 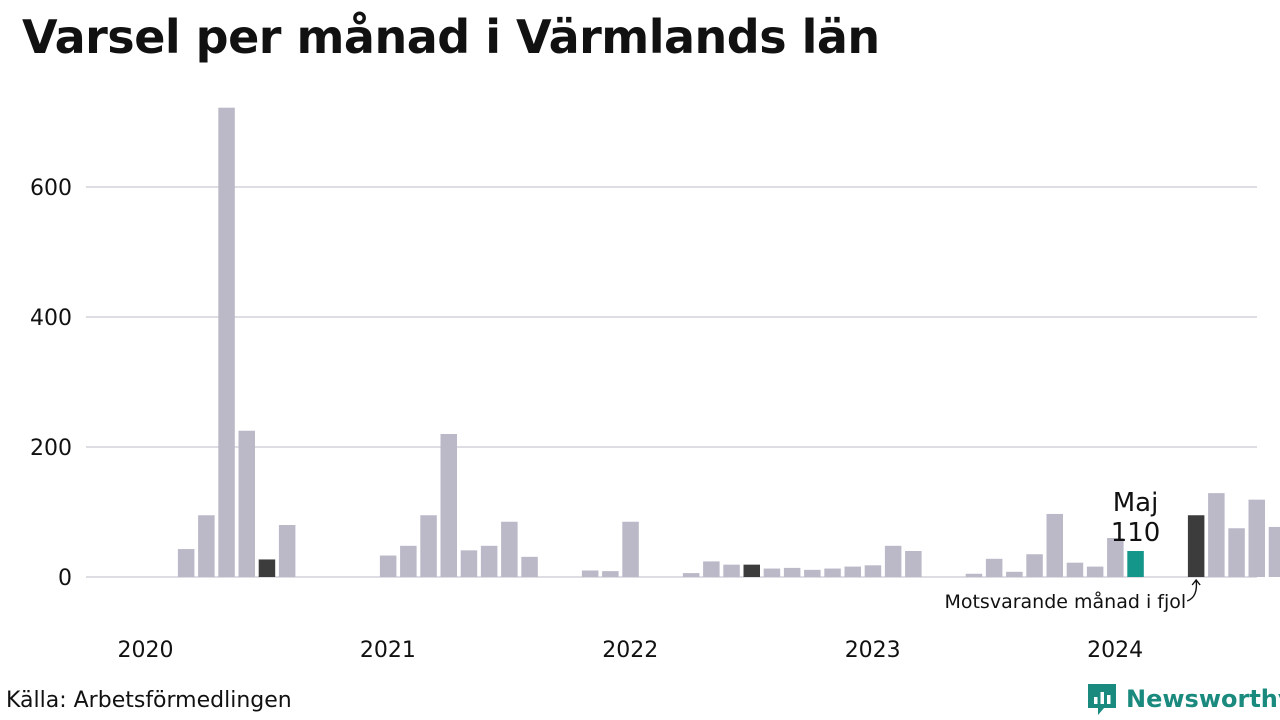 I want to click on y-tick-label: 600, so click(x=51, y=188).